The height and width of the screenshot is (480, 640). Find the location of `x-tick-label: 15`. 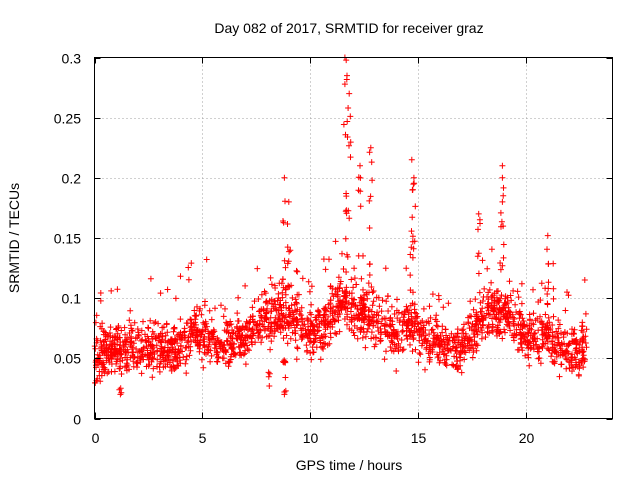

x-tick-label: 15 is located at coordinates (419, 438).